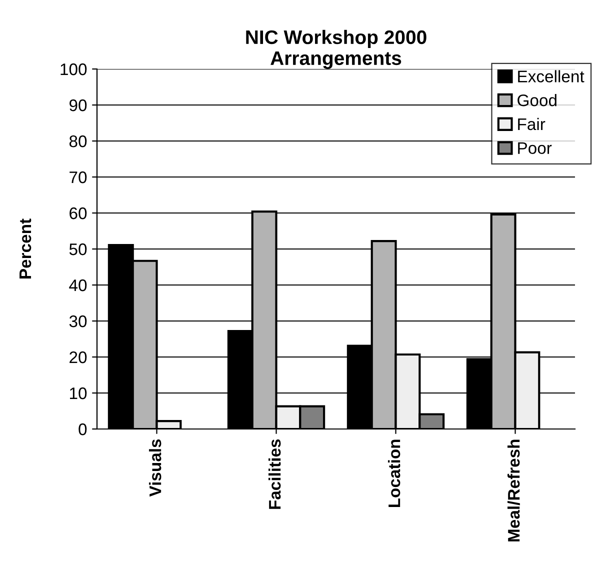 The image size is (597, 577). What do you see at coordinates (532, 124) in the screenshot?
I see `legend-label: Fair` at bounding box center [532, 124].